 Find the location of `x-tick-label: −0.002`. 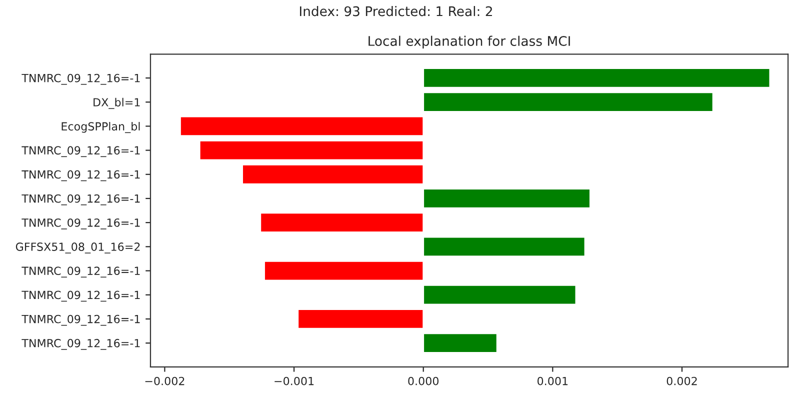

x-tick-label: −0.002 is located at coordinates (164, 381).